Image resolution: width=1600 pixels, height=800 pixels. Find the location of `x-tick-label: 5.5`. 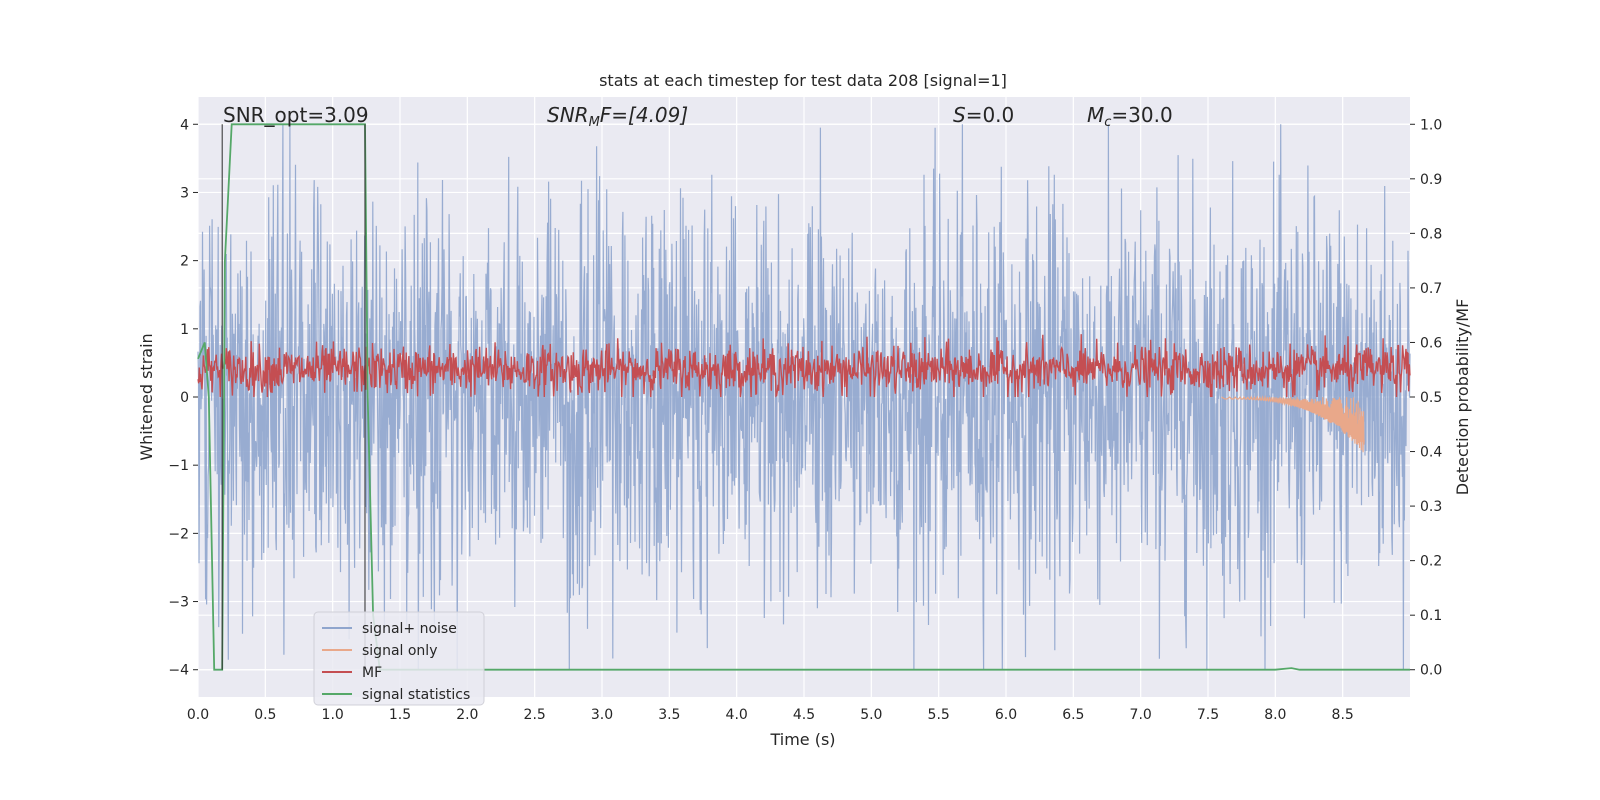

x-tick-label: 5.5 is located at coordinates (939, 715).